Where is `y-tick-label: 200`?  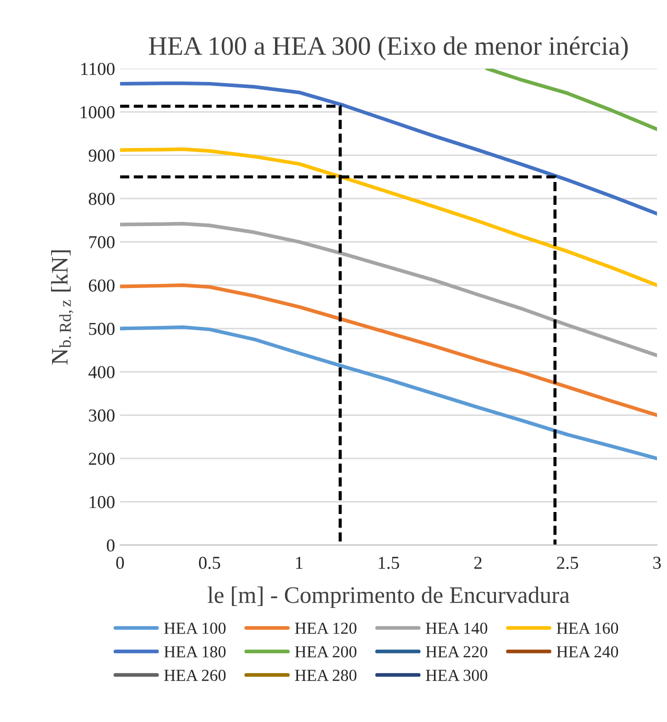
y-tick-label: 200 is located at coordinates (101, 458).